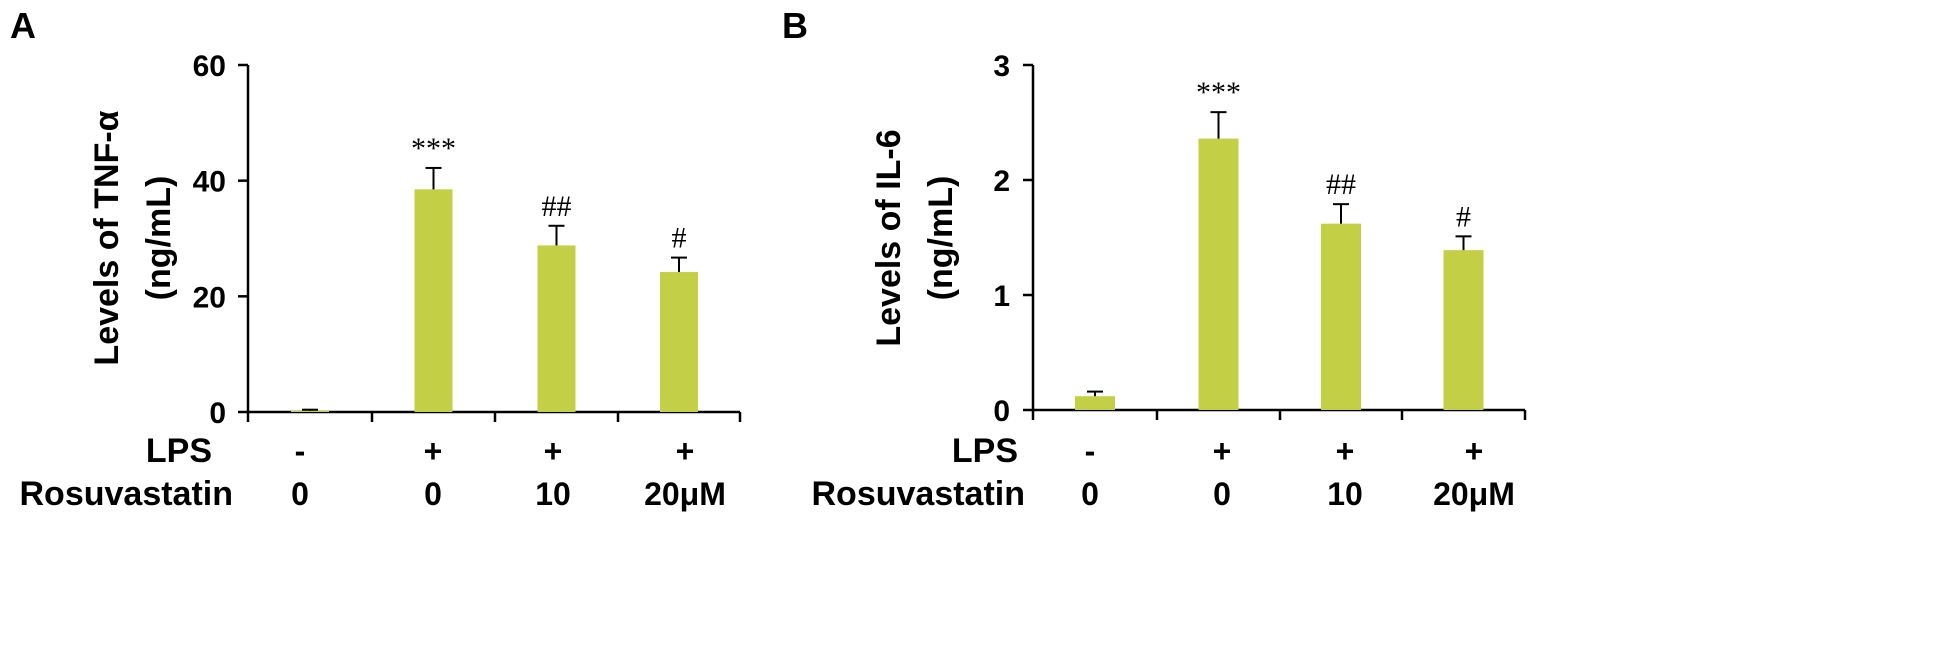  Describe the element at coordinates (209, 182) in the screenshot. I see `y-tick-label: 40` at that location.